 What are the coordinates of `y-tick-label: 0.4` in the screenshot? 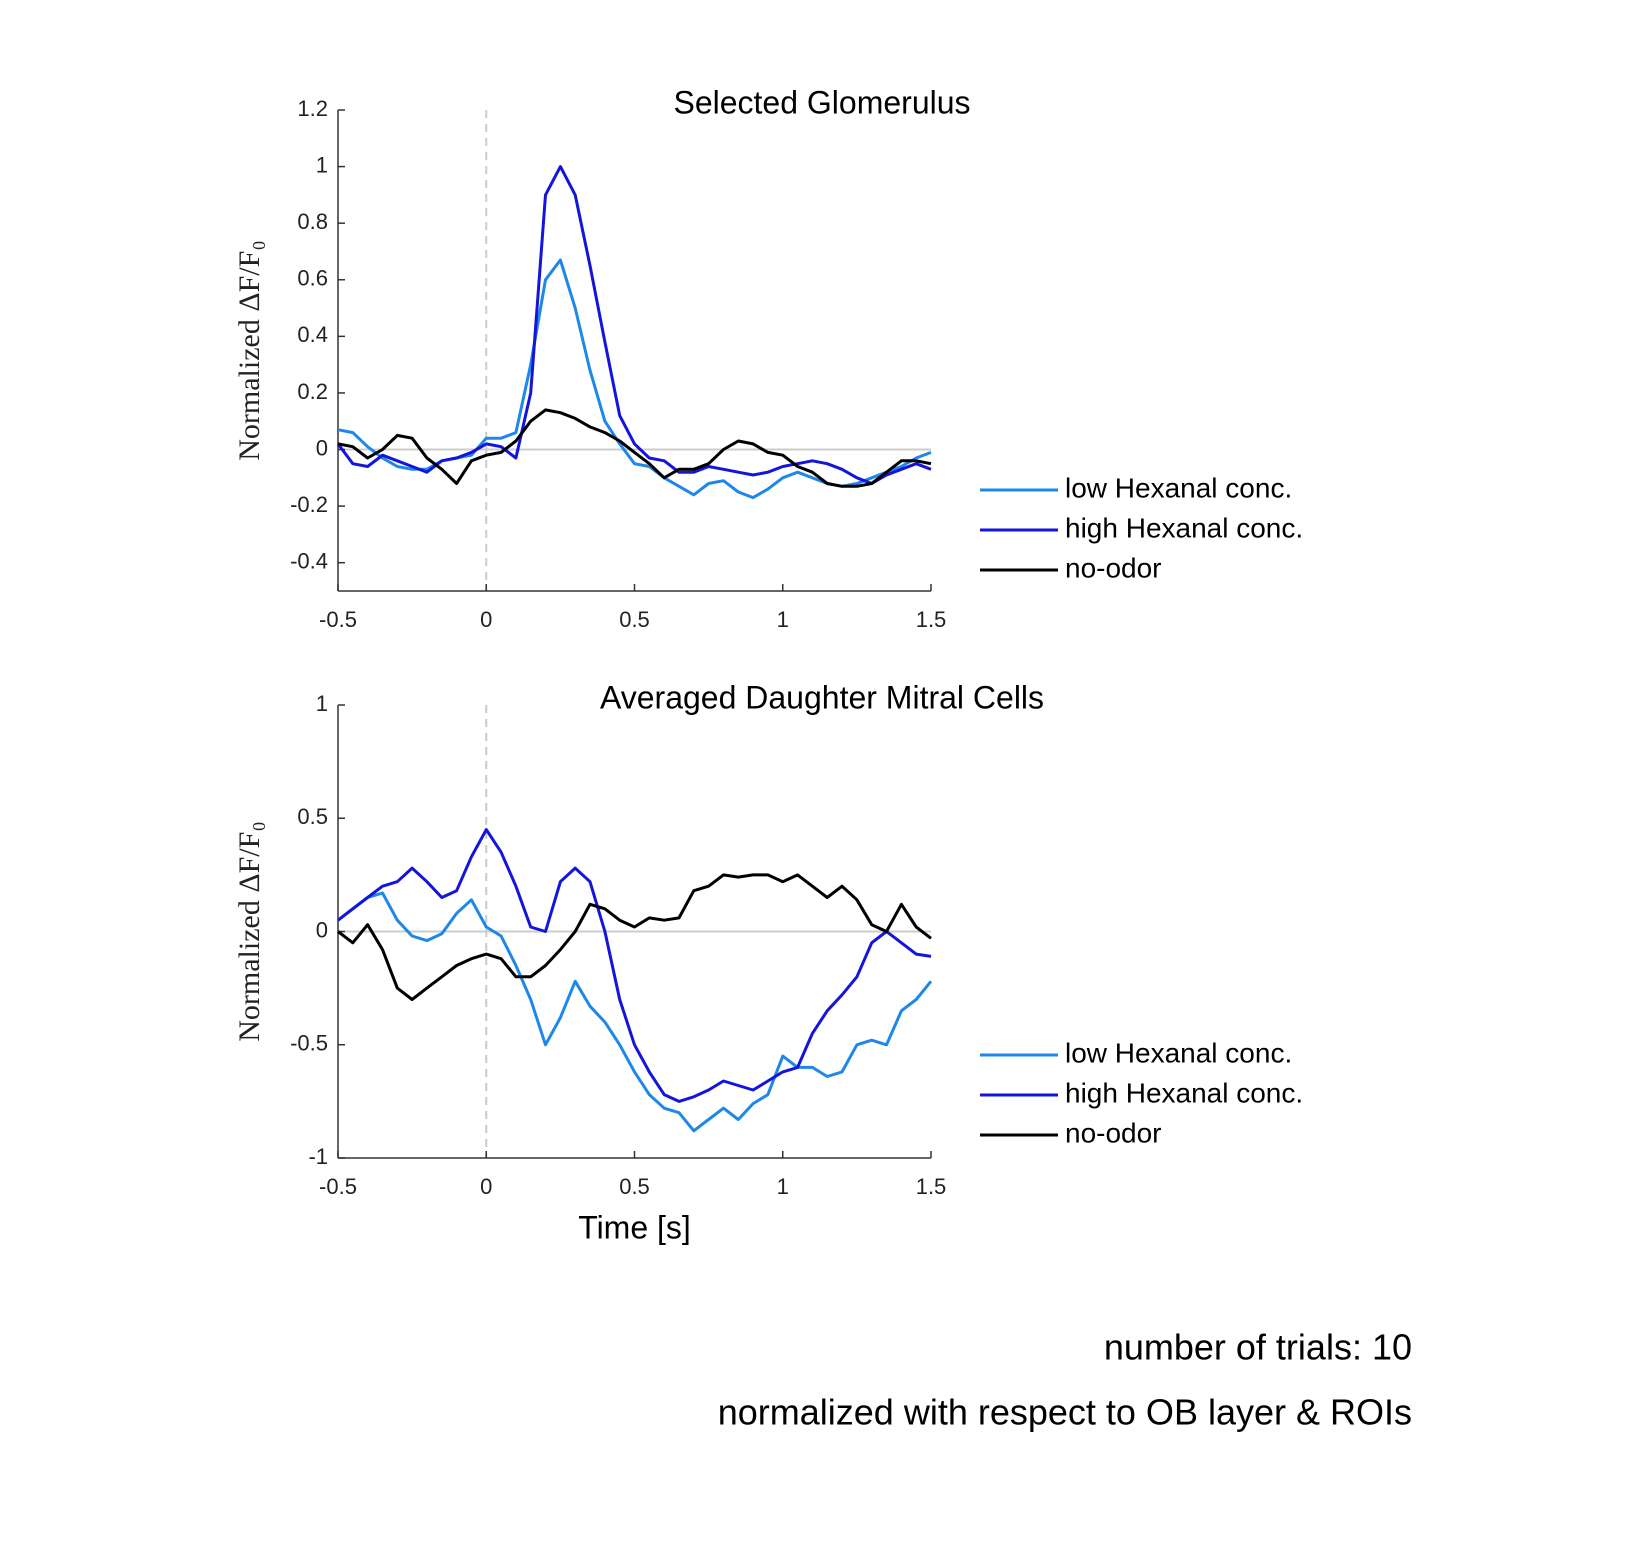 It's located at (312, 334).